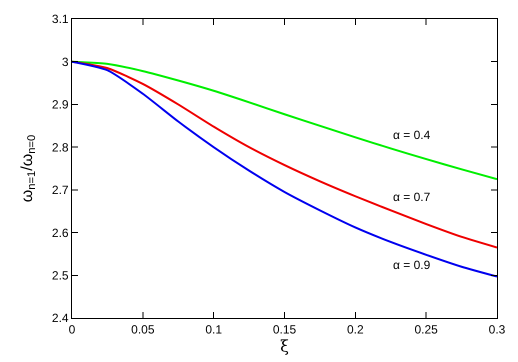  Describe the element at coordinates (60, 147) in the screenshot. I see `y-tick-label: 2.8` at that location.